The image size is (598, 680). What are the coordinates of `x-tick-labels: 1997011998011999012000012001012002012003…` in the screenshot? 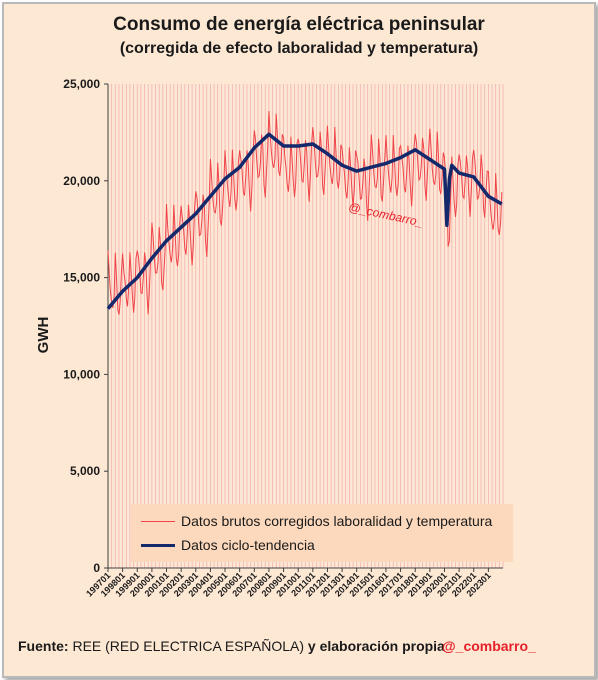 It's located at (288, 584).